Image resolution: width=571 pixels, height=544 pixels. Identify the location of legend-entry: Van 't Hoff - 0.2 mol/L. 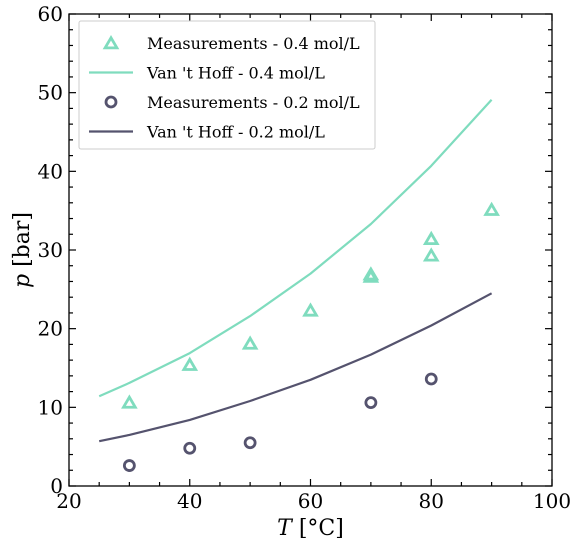
(207, 132).